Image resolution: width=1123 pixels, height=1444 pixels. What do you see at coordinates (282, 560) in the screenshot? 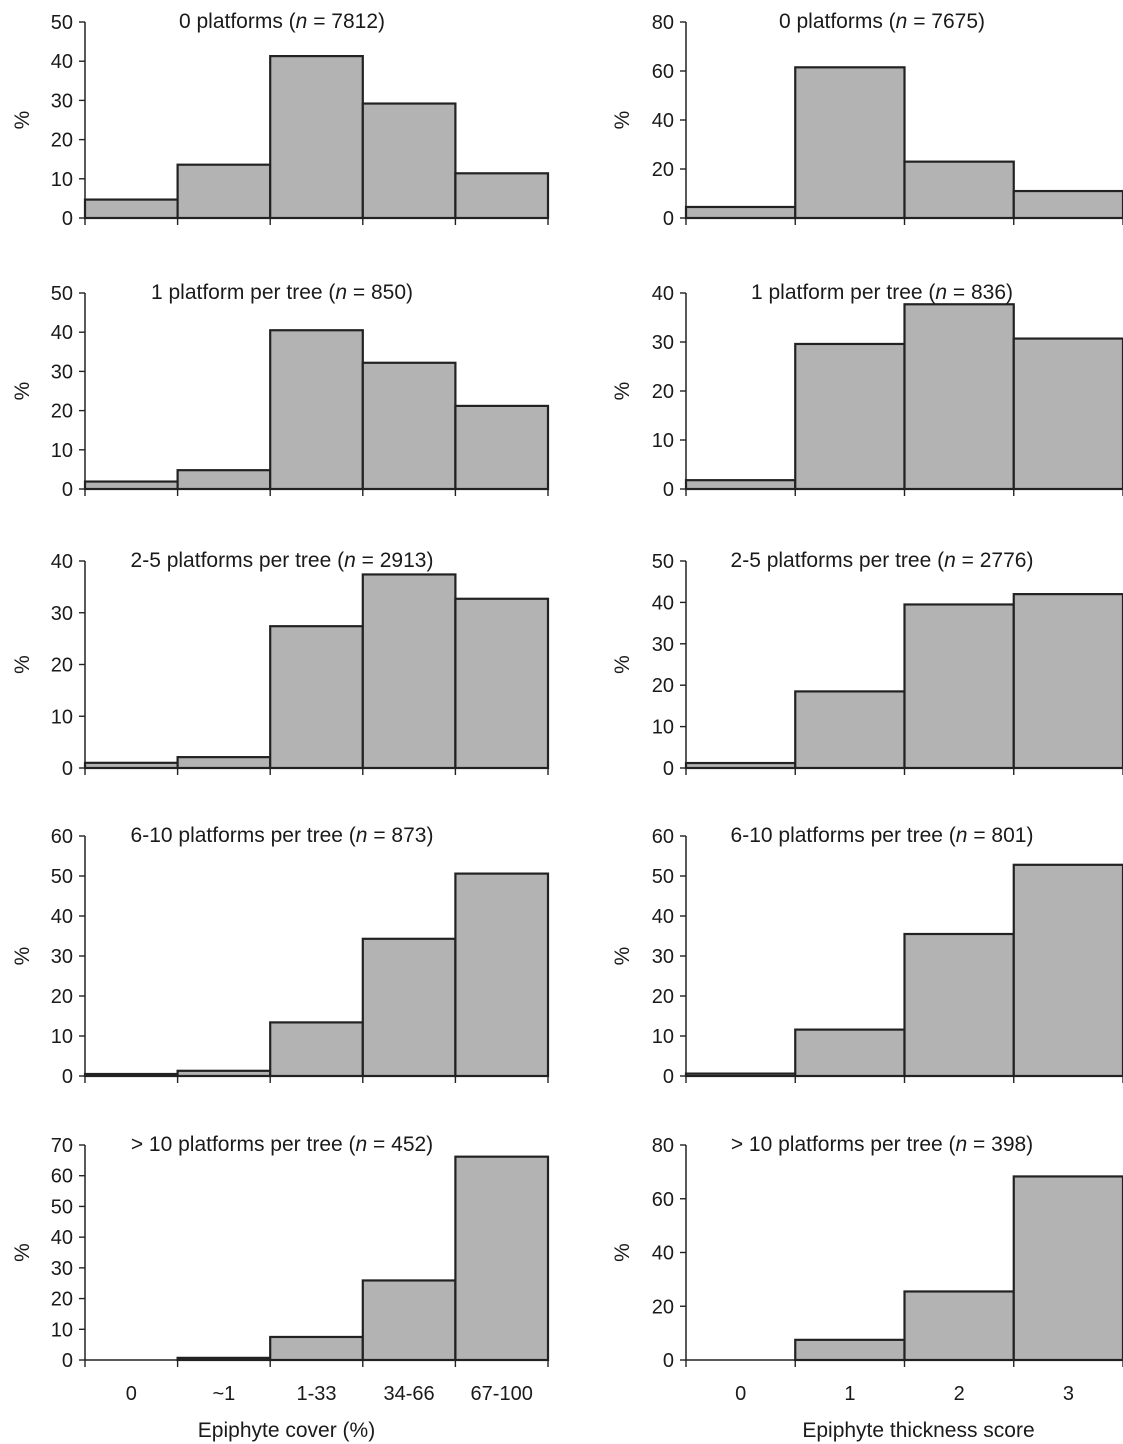
I see `subplot-title: 2-5 platforms per tree (n = 2913)` at bounding box center [282, 560].